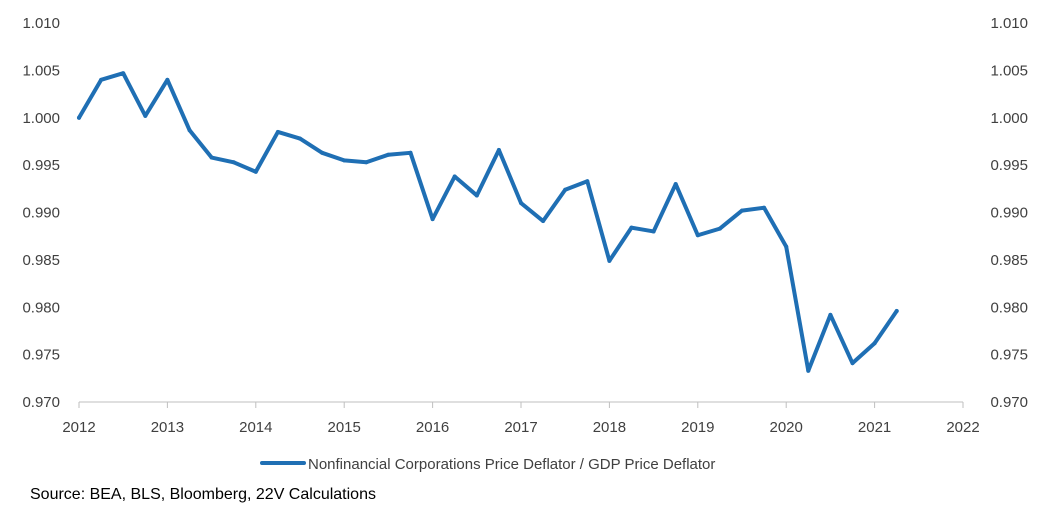  What do you see at coordinates (1009, 260) in the screenshot?
I see `y-tick-label-right: 0.985` at bounding box center [1009, 260].